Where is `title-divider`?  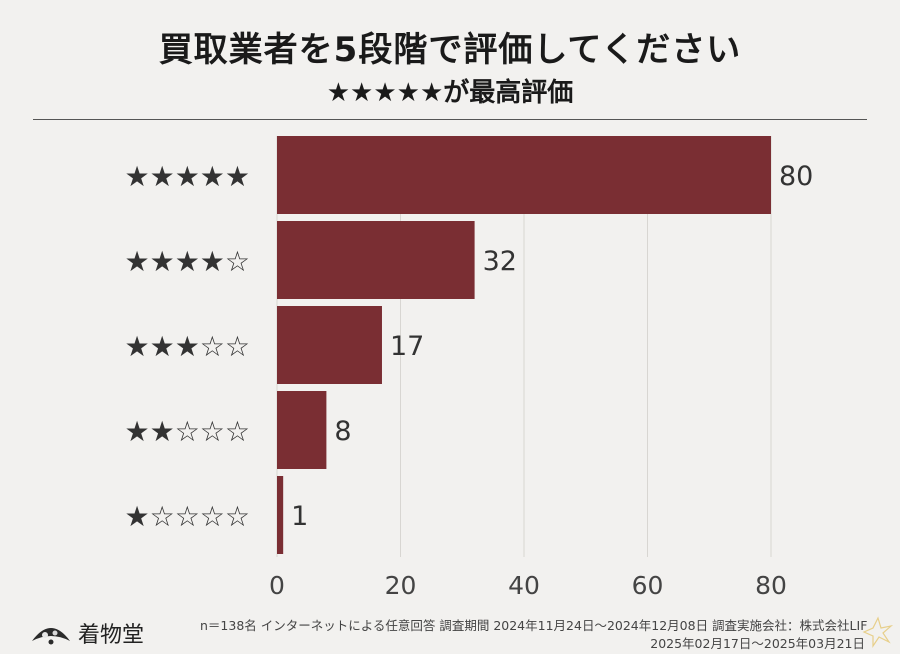
title-divider is located at coordinates (450, 119).